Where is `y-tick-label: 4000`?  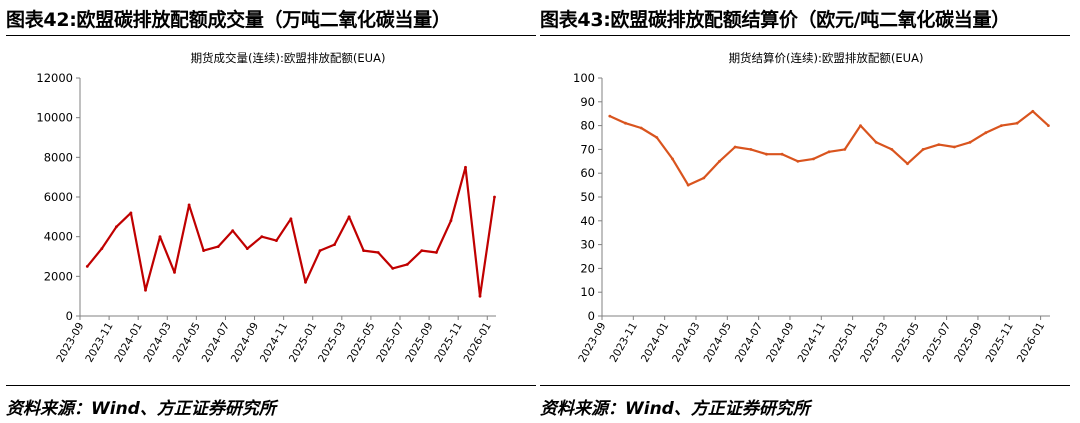 y-tick-label: 4000 is located at coordinates (58, 237).